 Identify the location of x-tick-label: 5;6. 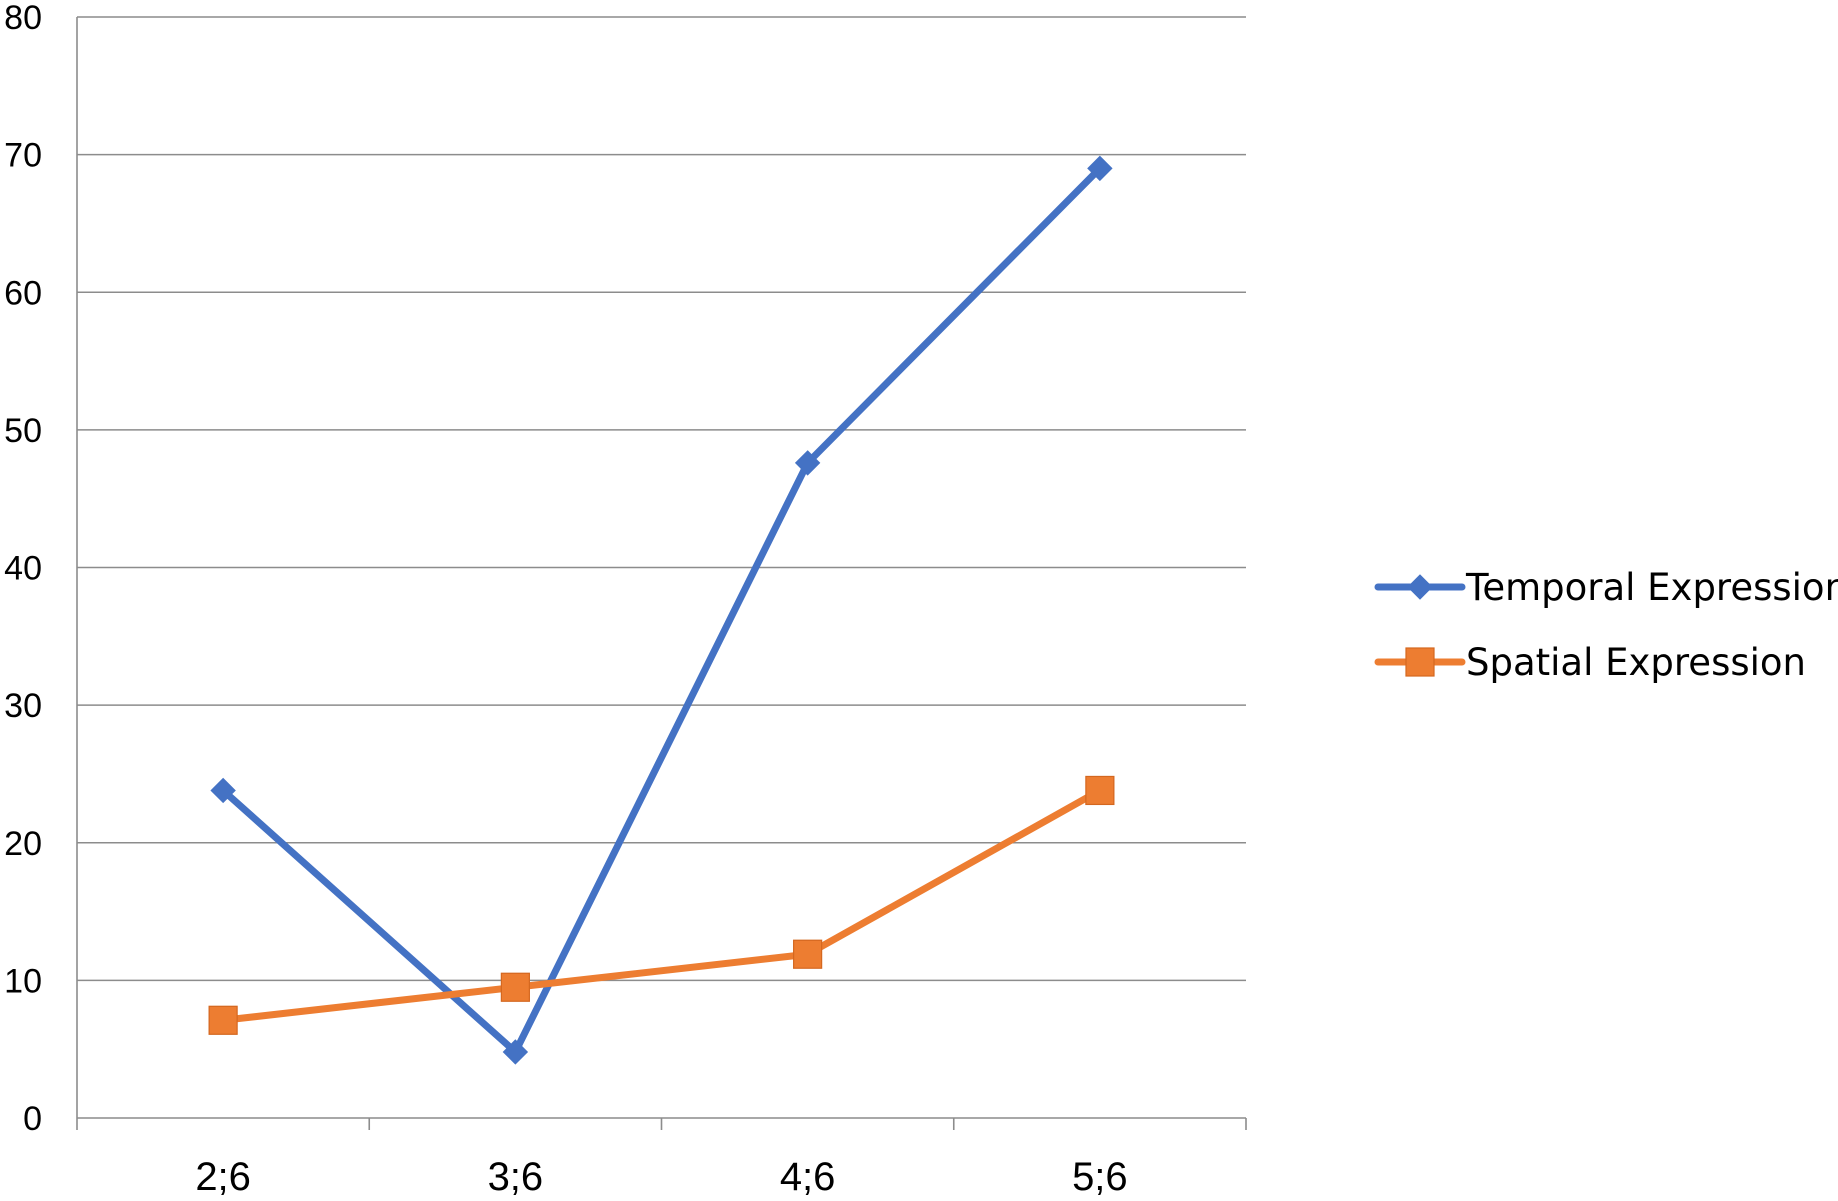
(1100, 1177).